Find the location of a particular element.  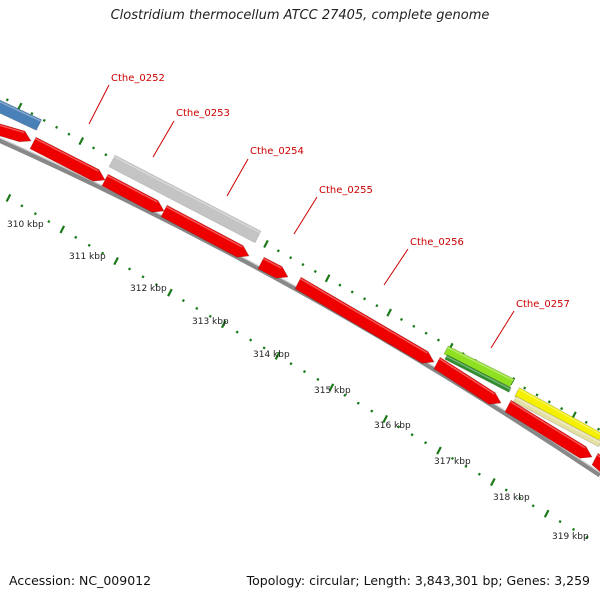

kbp-scale-label: 319 kbp is located at coordinates (570, 537).